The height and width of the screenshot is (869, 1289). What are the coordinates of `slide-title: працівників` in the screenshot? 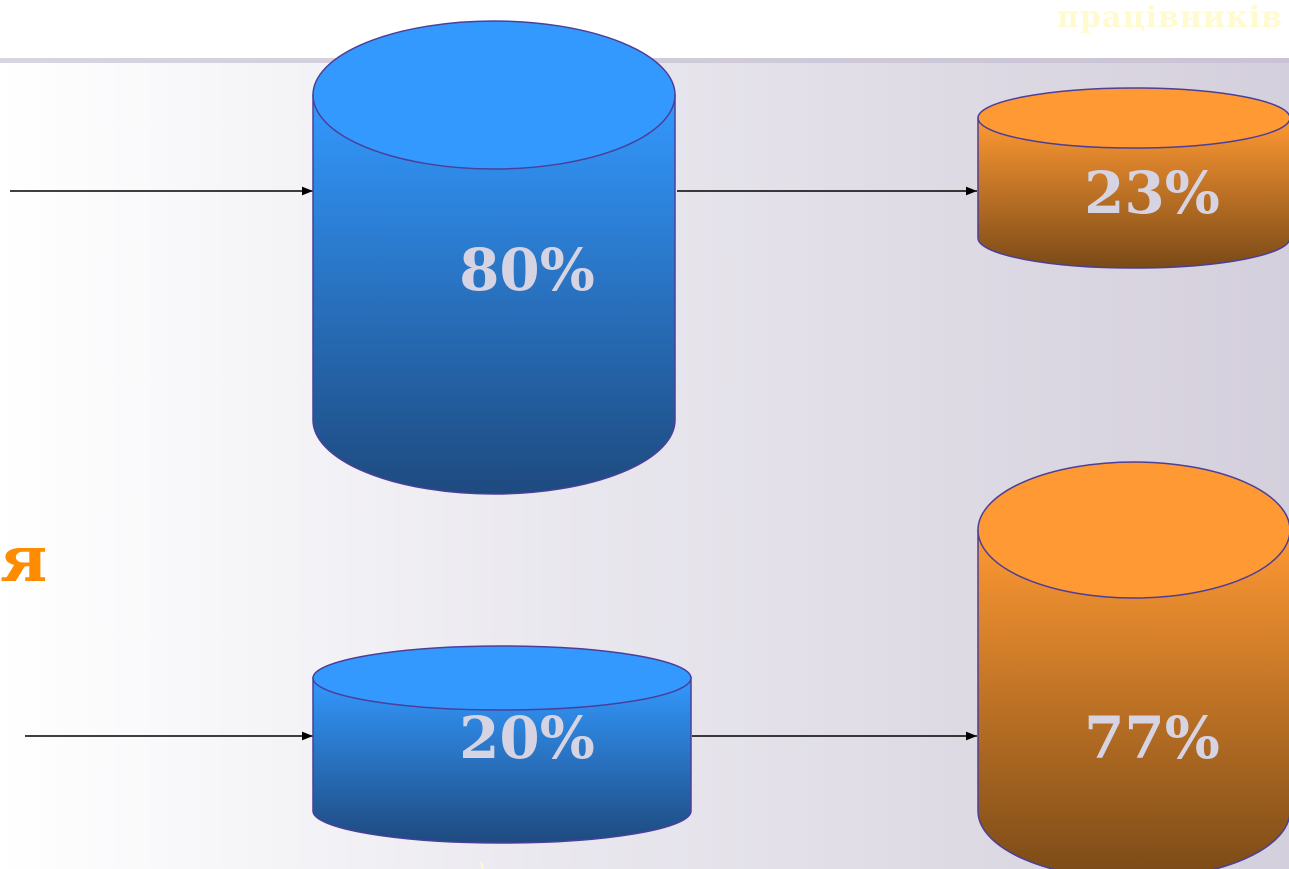 It's located at (1170, 17).